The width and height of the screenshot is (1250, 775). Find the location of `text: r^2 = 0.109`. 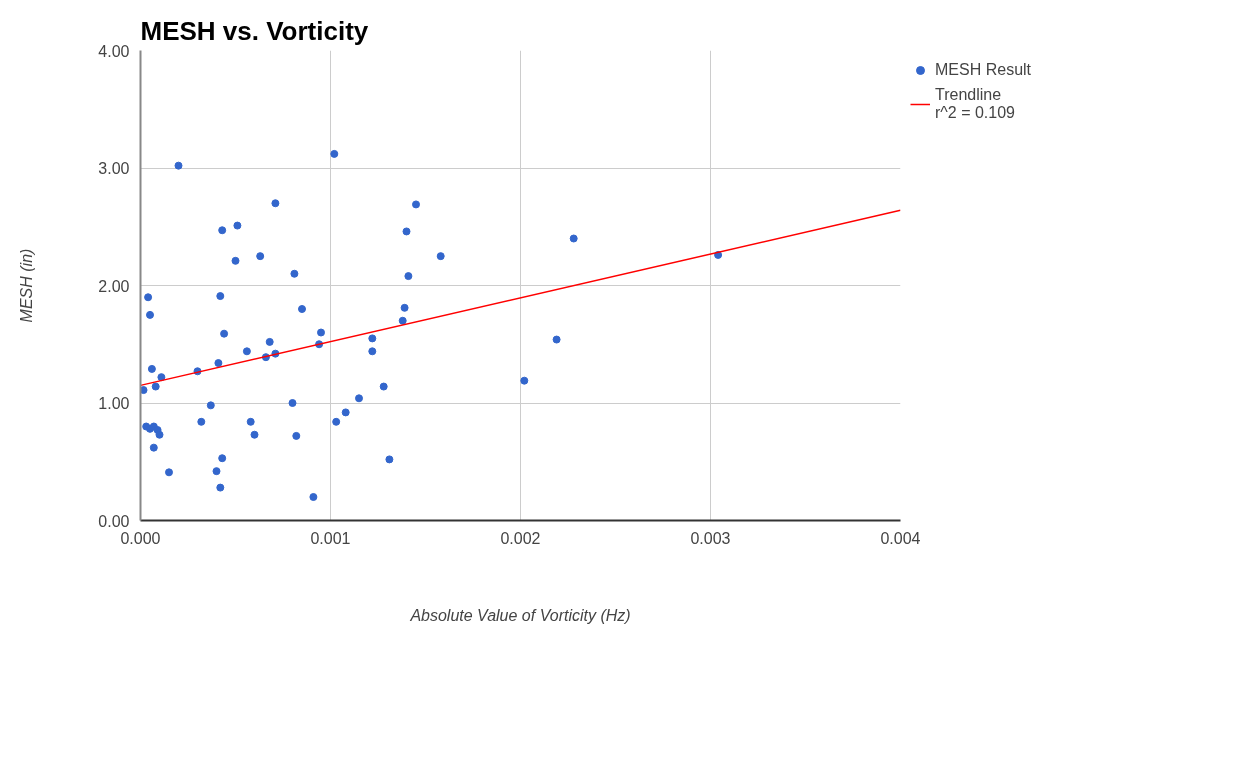

text: r^2 = 0.109 is located at coordinates (975, 112).